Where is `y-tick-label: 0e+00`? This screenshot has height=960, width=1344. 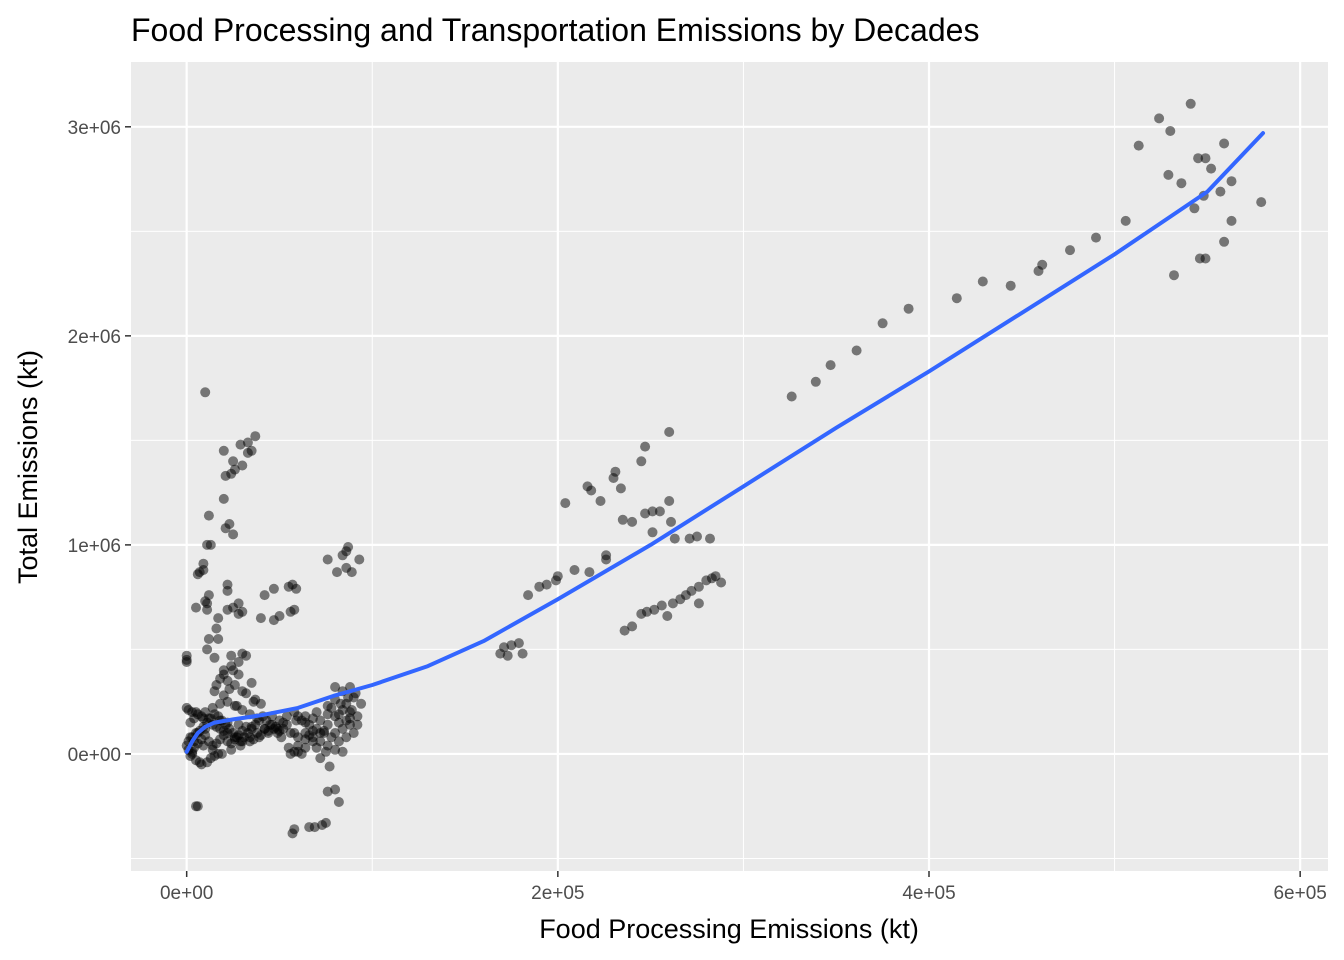
y-tick-label: 0e+00 is located at coordinates (94, 755).